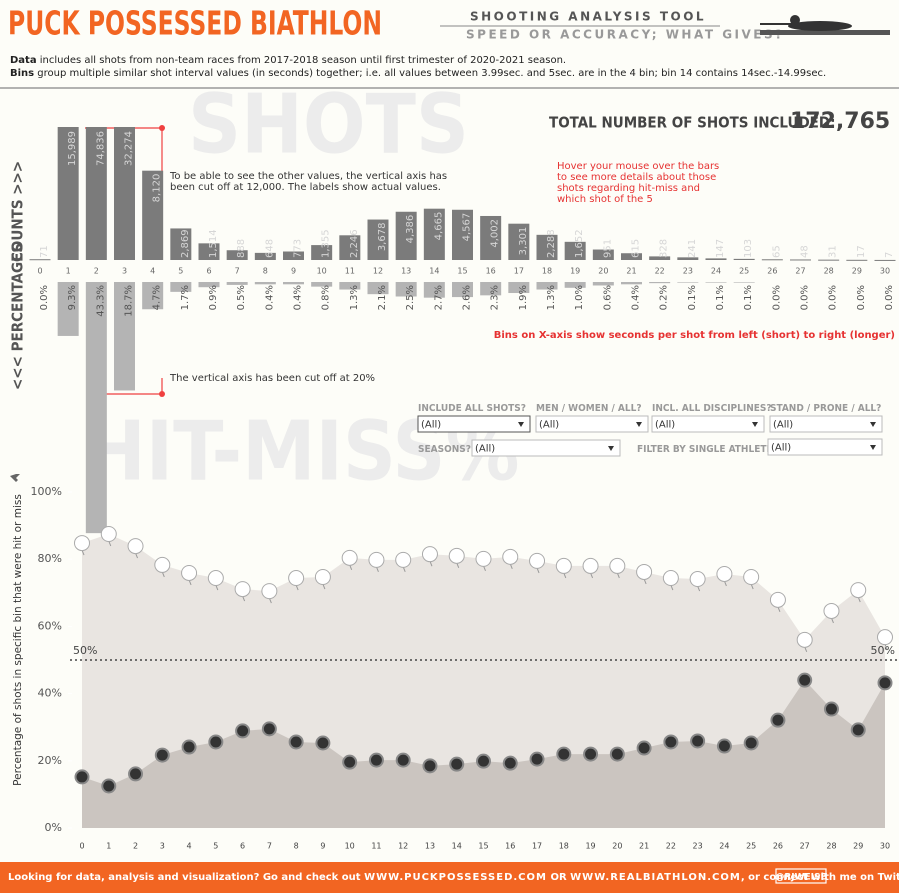 The width and height of the screenshot is (899, 893). What do you see at coordinates (800, 878) in the screenshot?
I see `footer-handle: @RJWEISE` at bounding box center [800, 878].